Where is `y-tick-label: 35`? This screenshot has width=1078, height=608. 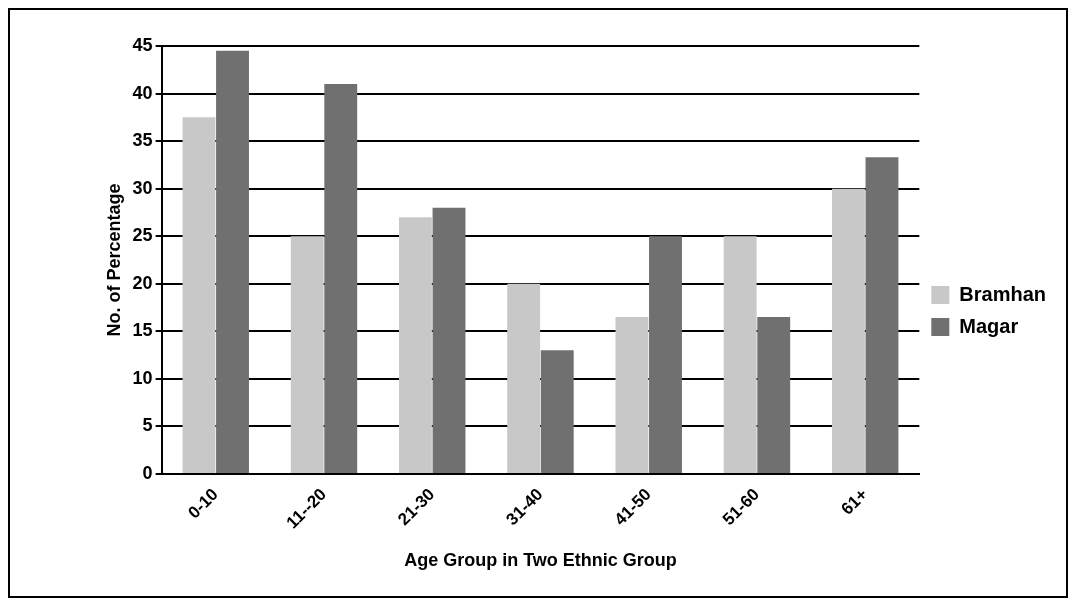 y-tick-label: 35 is located at coordinates (142, 140).